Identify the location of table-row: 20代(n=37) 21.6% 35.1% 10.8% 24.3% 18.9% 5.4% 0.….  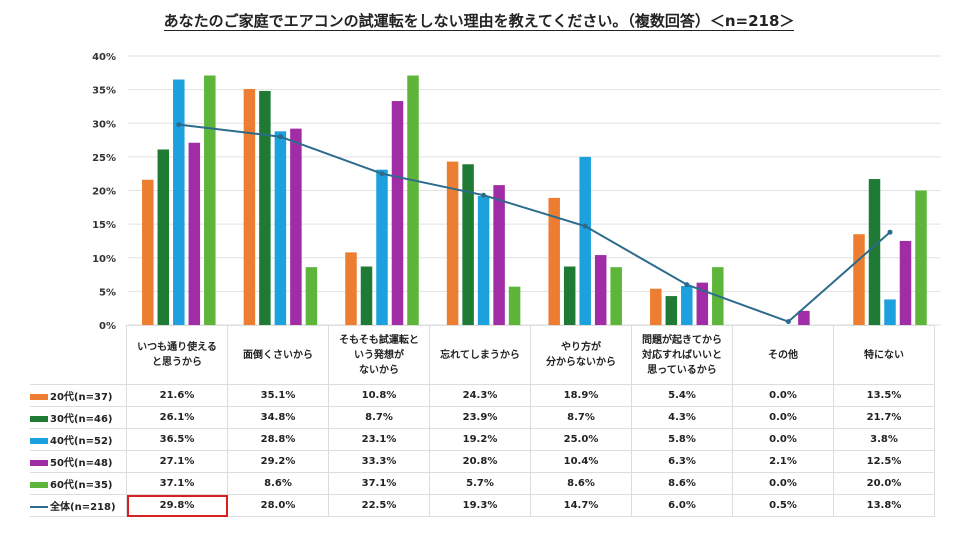
(482, 395).